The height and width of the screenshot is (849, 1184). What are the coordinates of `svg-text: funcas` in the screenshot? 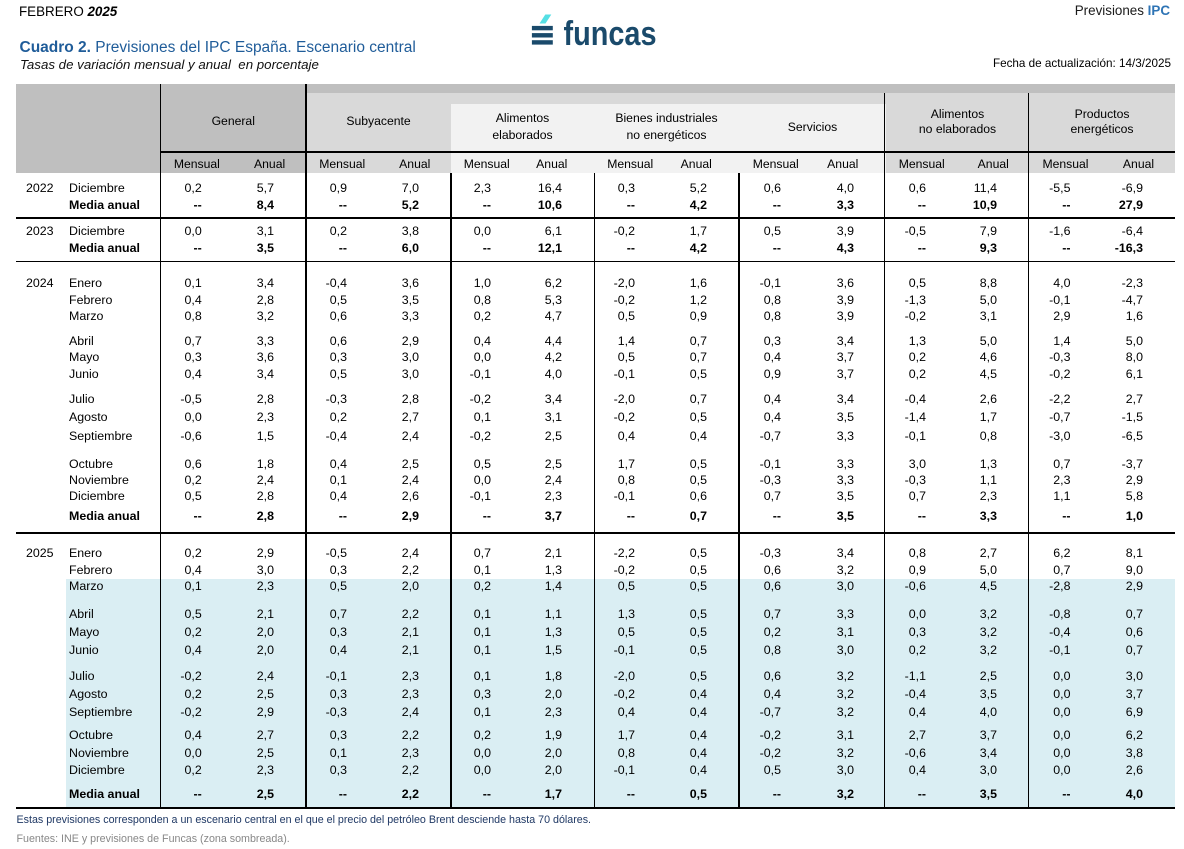 It's located at (610, 34).